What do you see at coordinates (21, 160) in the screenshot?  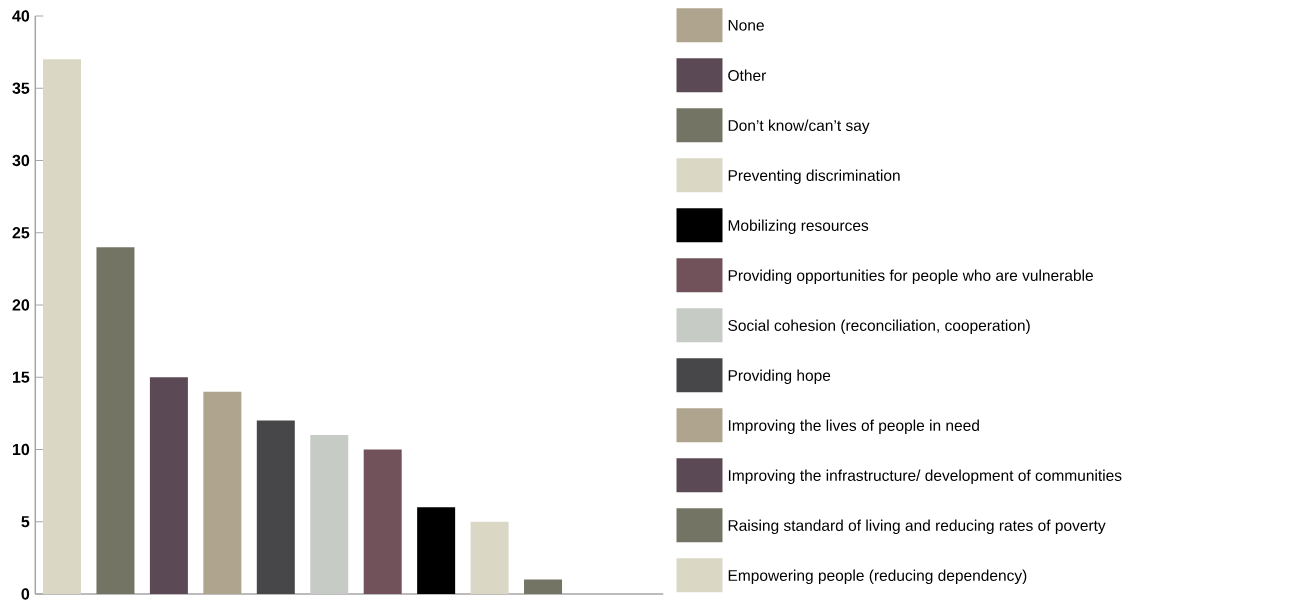 I see `y-tick-label: 30` at bounding box center [21, 160].